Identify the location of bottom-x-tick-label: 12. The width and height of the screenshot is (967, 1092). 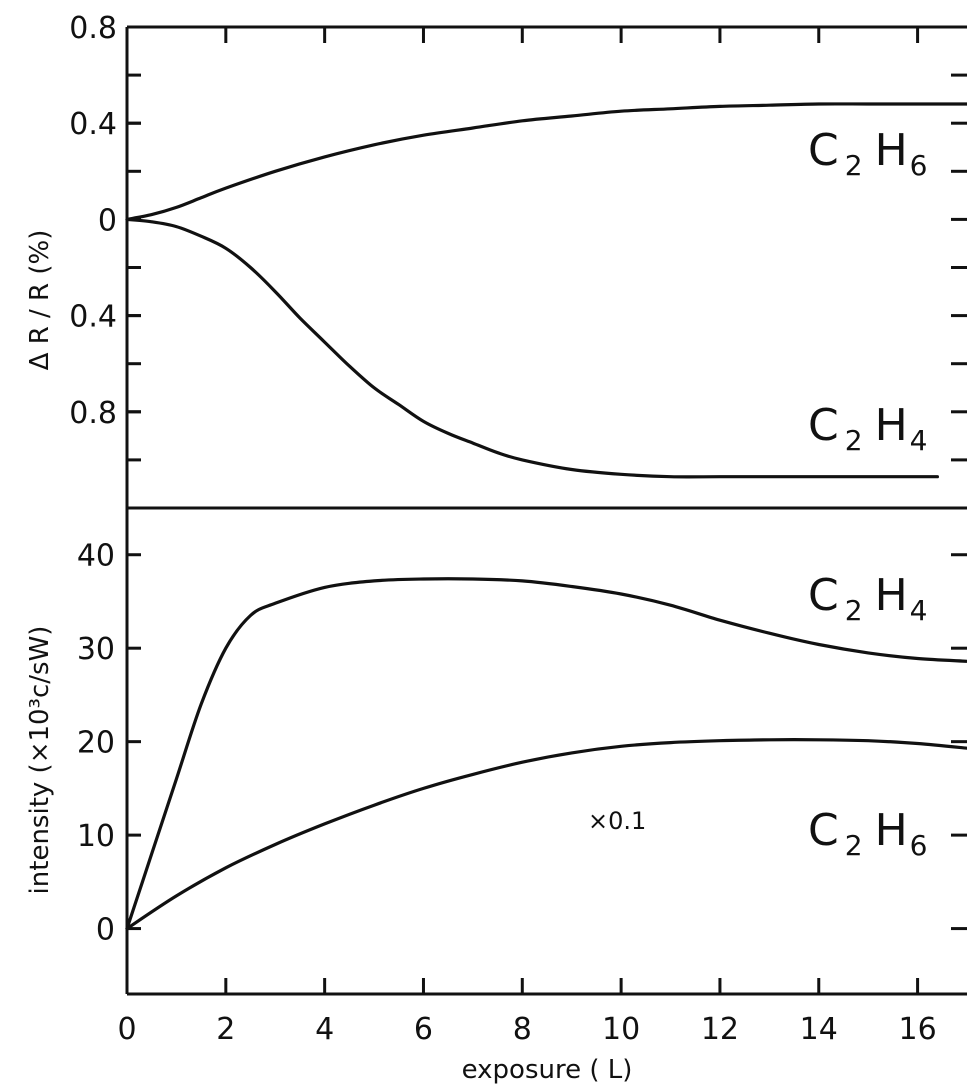
(720, 1029).